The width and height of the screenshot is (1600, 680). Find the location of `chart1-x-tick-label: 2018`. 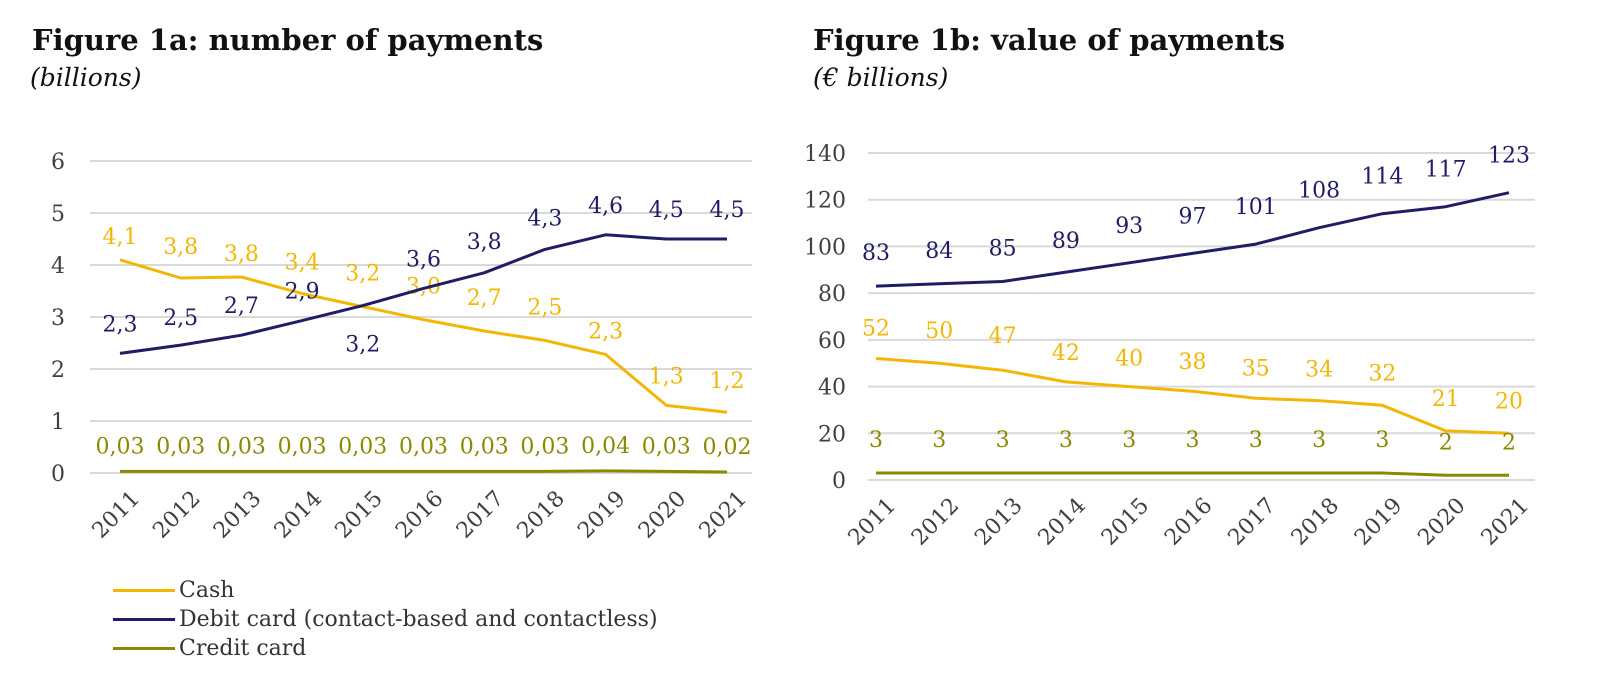

chart1-x-tick-label: 2018 is located at coordinates (541, 514).